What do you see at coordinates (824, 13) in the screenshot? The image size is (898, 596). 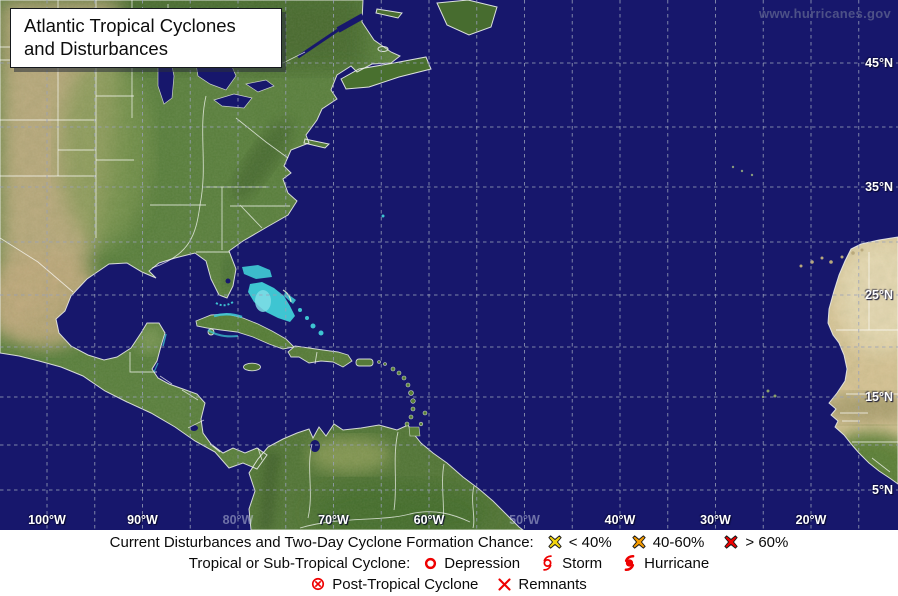 I see `watermark: www.hurricanes.gov` at bounding box center [824, 13].